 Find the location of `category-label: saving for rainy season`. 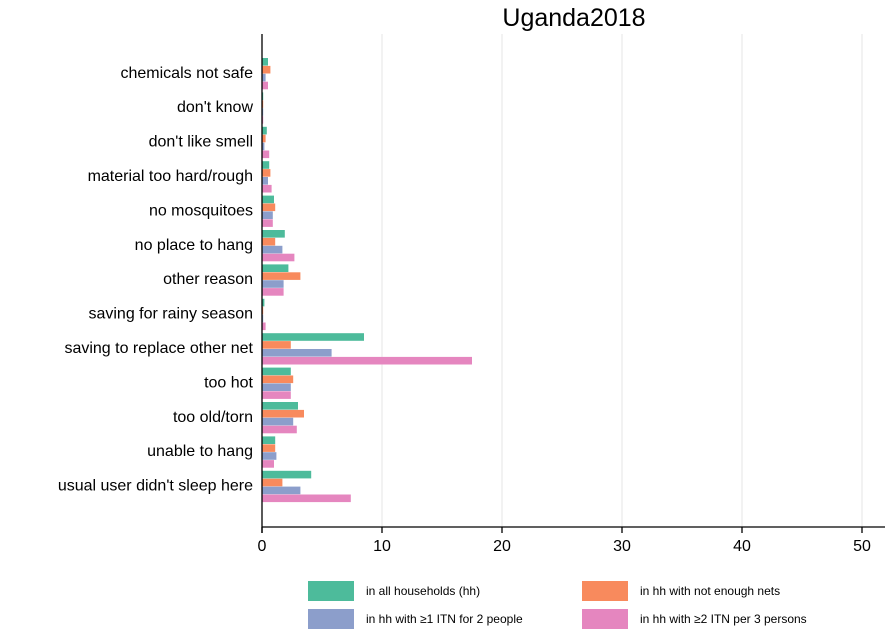

category-label: saving for rainy season is located at coordinates (170, 314).